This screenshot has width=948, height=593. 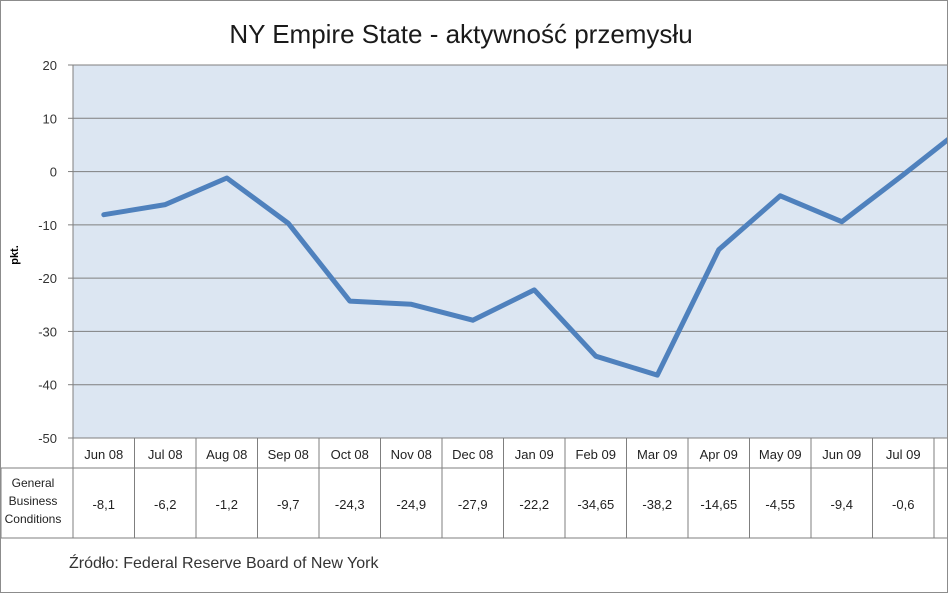 I want to click on x-category-label: Dec 08, so click(x=472, y=454).